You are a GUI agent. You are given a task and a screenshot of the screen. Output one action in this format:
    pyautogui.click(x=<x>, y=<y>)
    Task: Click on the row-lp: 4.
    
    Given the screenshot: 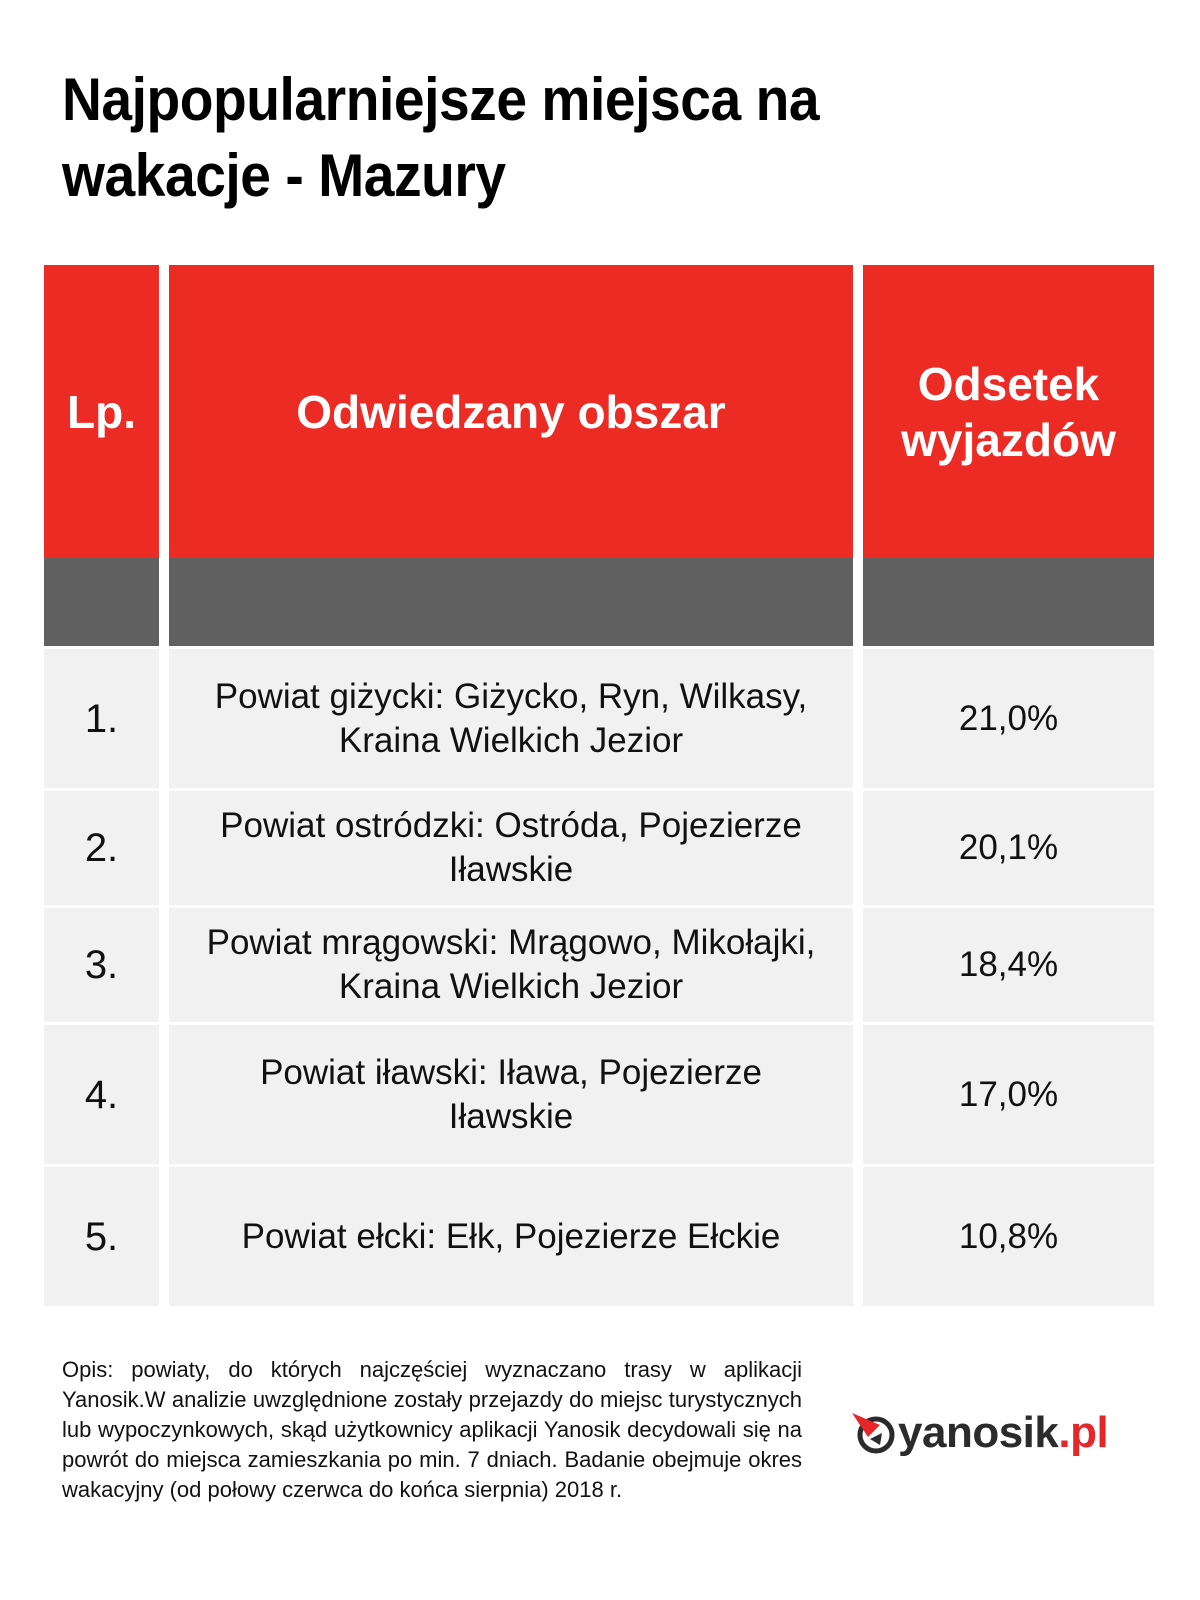 What is the action you would take?
    pyautogui.click(x=101, y=1094)
    